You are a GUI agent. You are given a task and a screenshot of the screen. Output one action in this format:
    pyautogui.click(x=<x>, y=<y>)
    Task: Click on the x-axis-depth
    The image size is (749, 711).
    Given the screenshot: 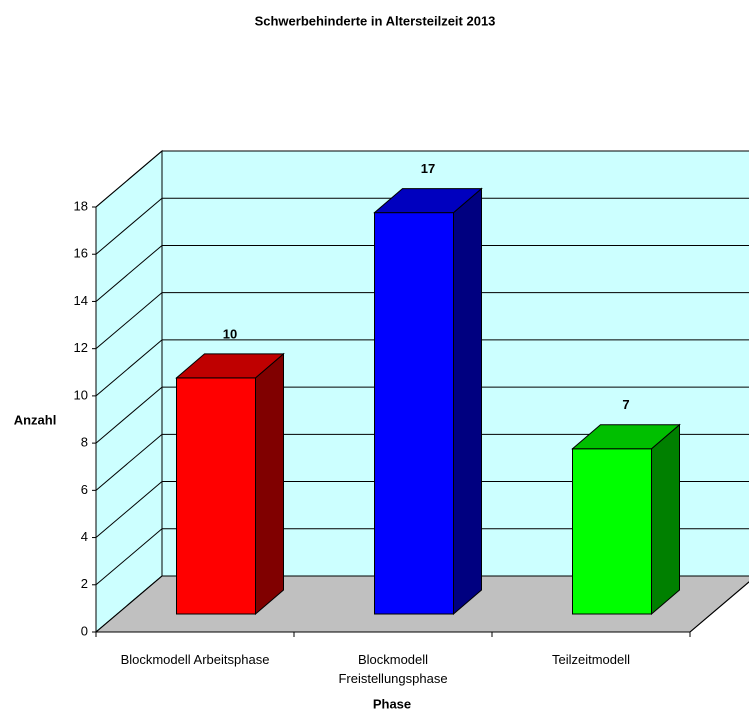 What is the action you would take?
    pyautogui.click(x=719, y=607)
    